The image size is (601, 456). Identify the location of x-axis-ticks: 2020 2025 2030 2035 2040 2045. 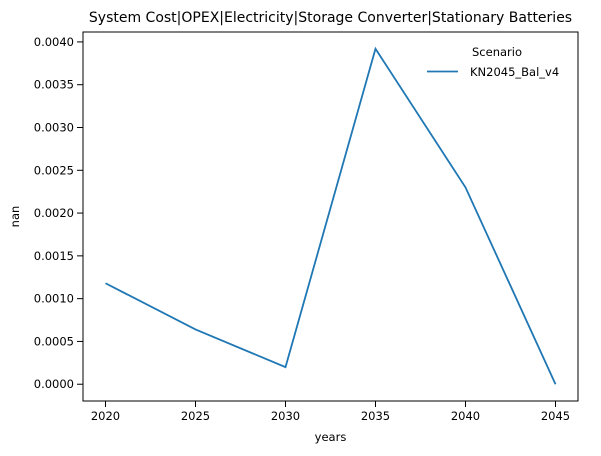
(330, 412).